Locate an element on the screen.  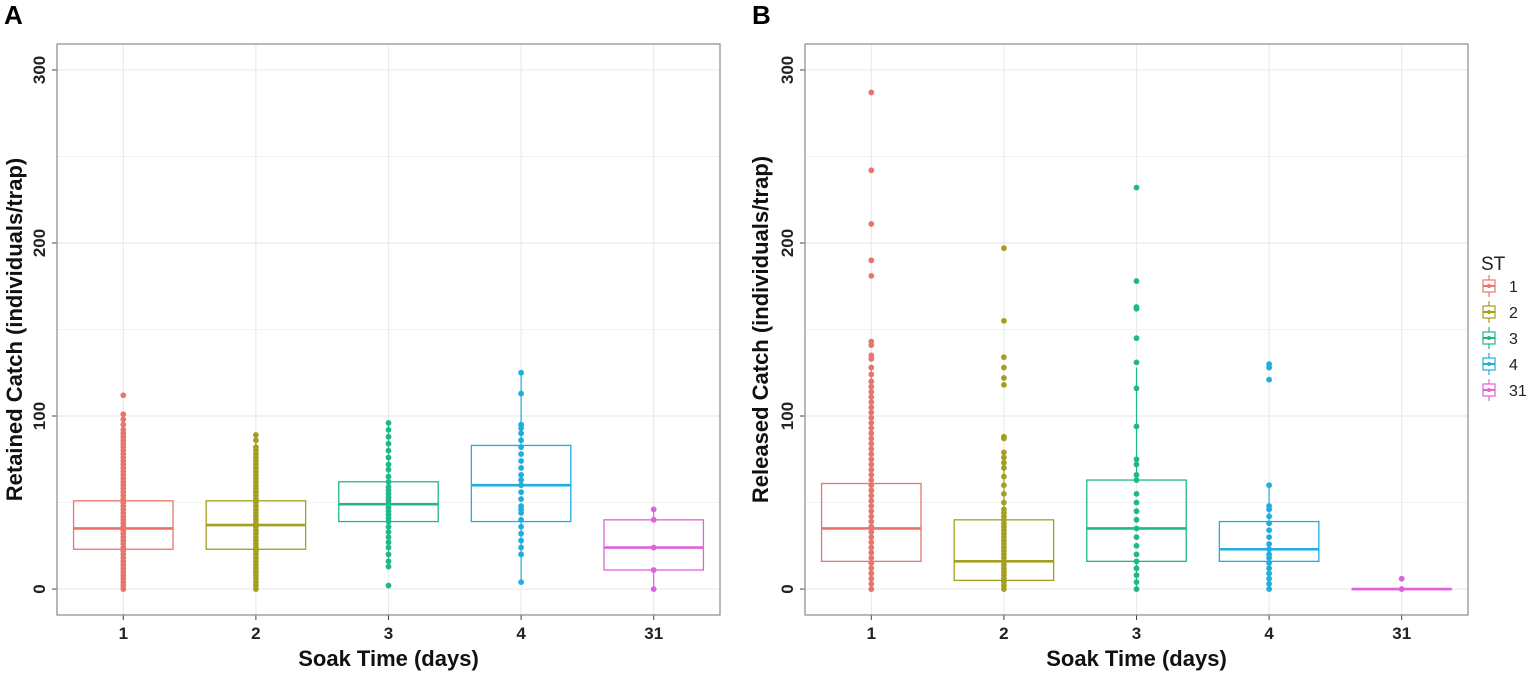
panel-letter: A is located at coordinates (13, 15).